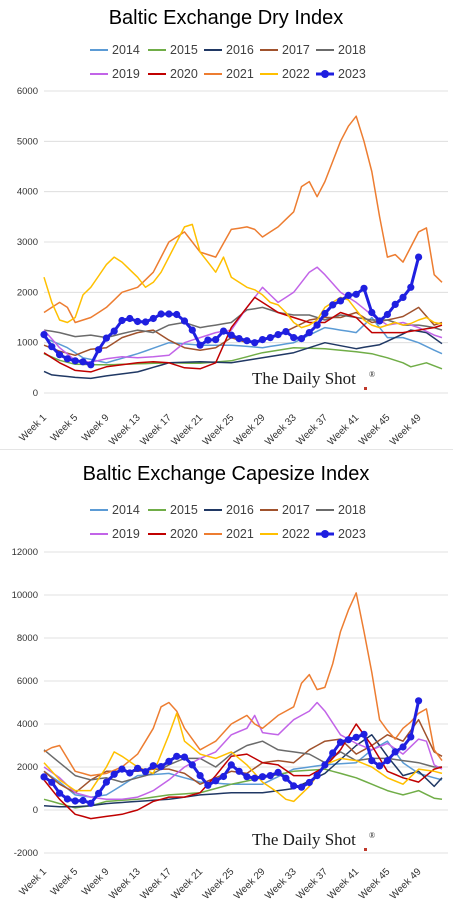 This screenshot has width=453, height=900. Describe the element at coordinates (25, 552) in the screenshot. I see `y-tick-label: 12000` at that location.